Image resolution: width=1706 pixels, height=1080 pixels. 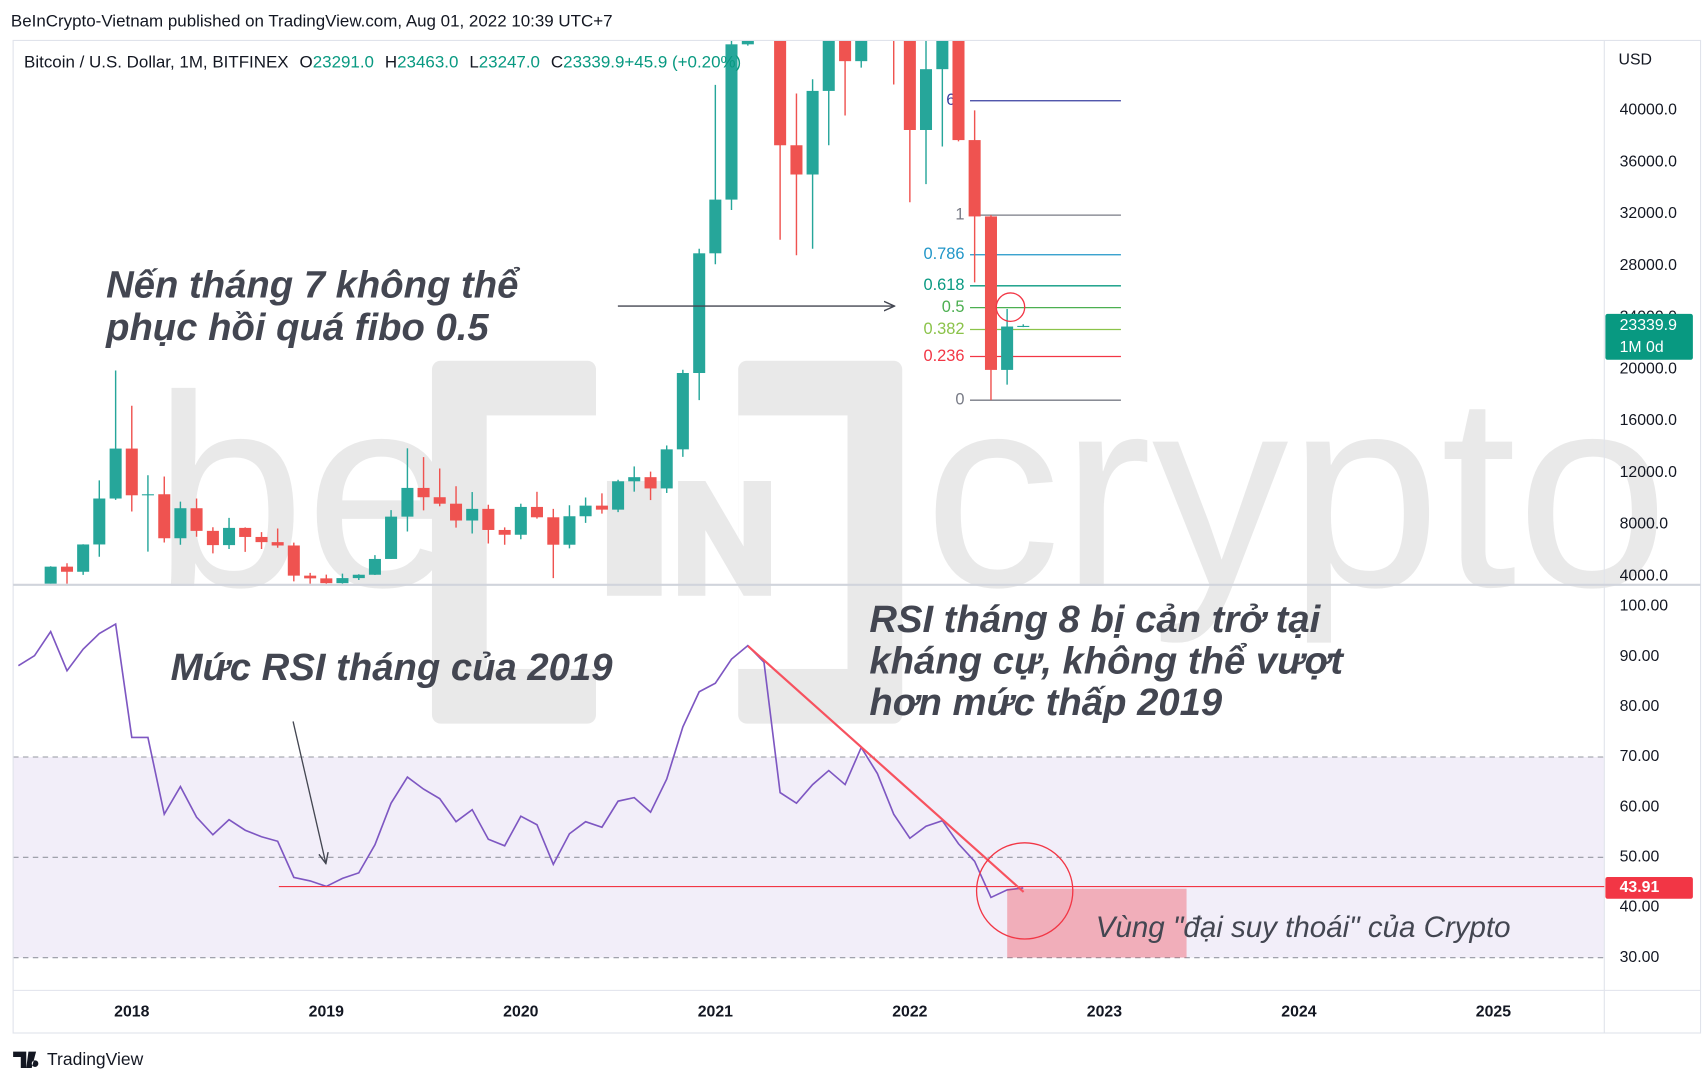 I want to click on footer-brand: TradingView, so click(x=95, y=1059).